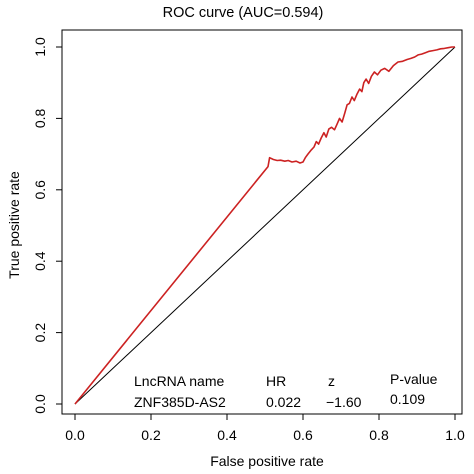 The height and width of the screenshot is (474, 474). I want to click on y-tick-label: 0.8, so click(40, 118).